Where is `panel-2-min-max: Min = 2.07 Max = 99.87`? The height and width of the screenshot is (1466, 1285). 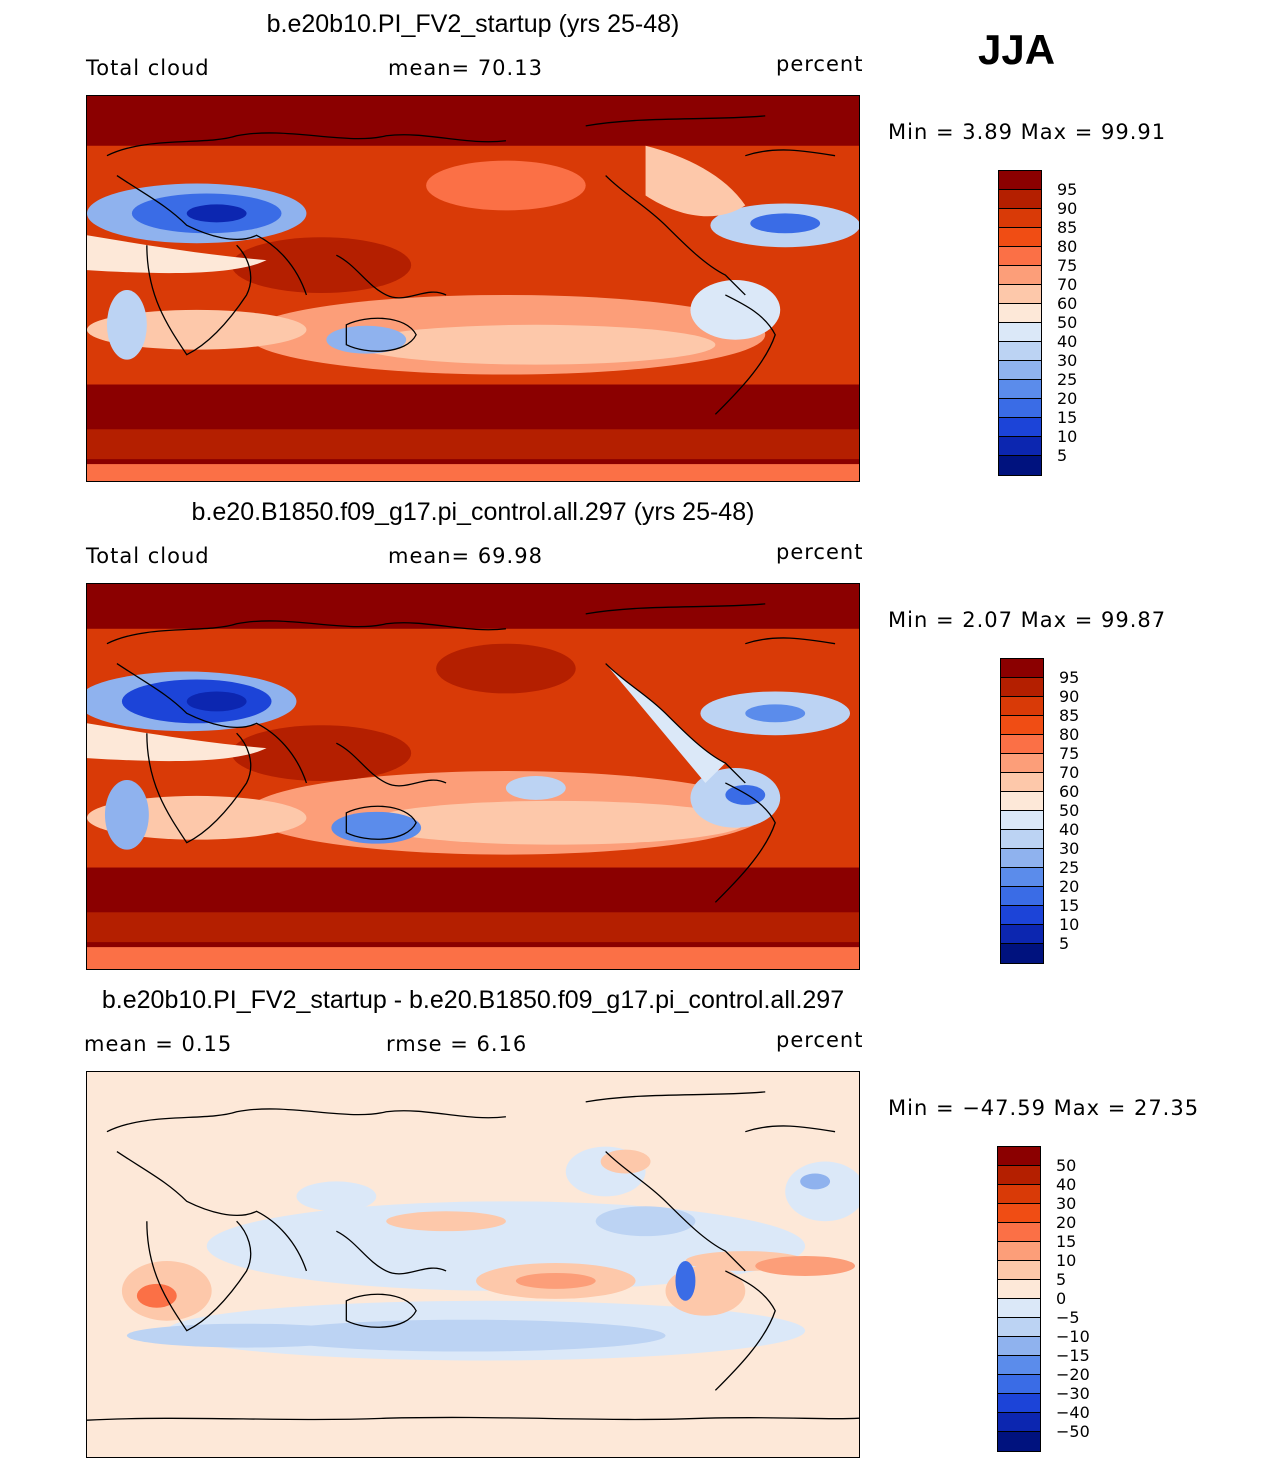 panel-2-min-max: Min = 2.07 Max = 99.87 is located at coordinates (1027, 620).